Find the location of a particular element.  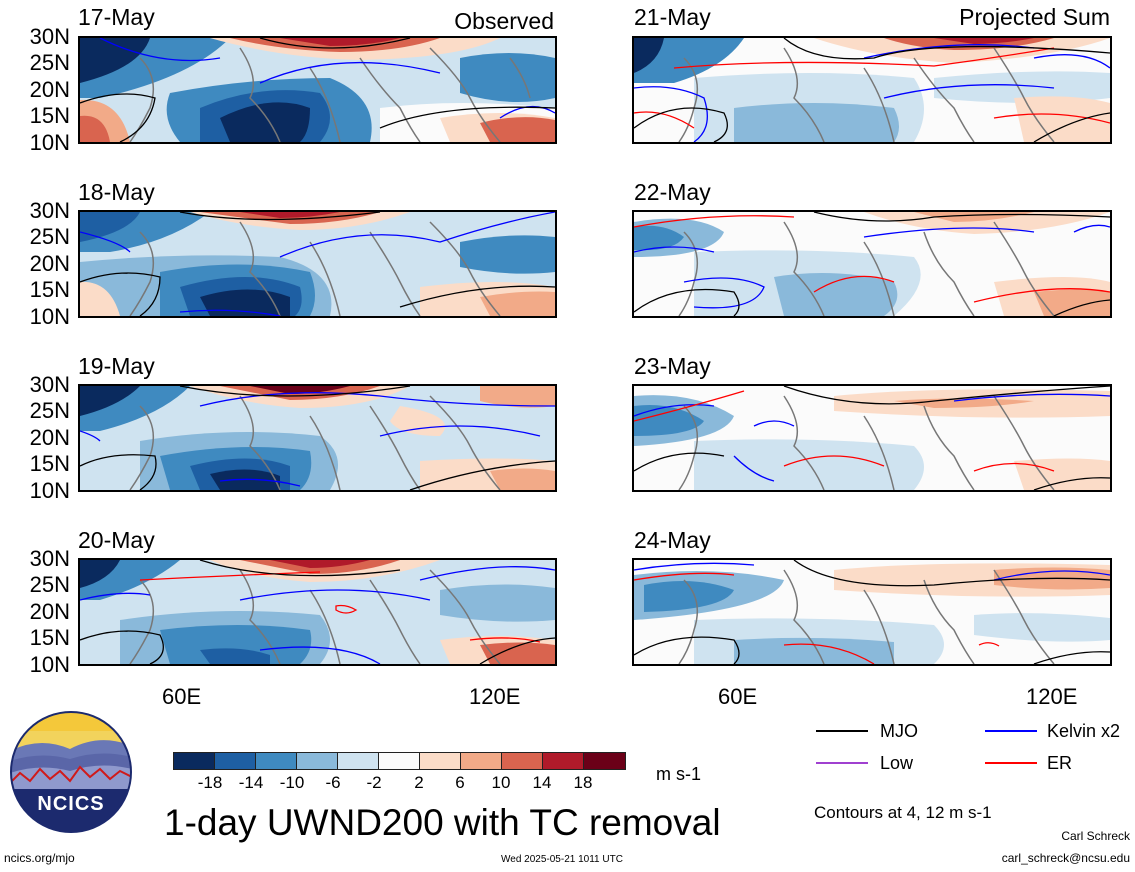

colorbar is located at coordinates (399, 761).